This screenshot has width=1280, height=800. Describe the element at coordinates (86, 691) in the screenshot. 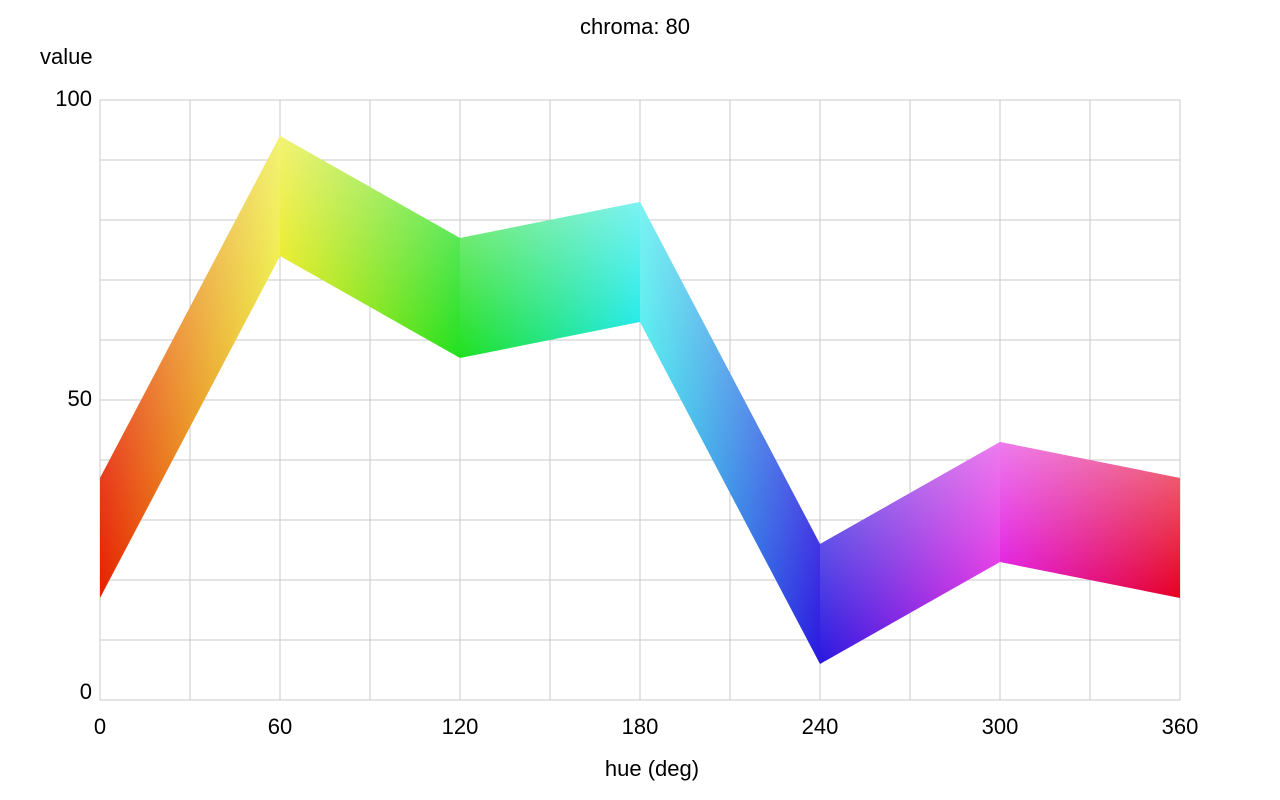

I see `y-tick-label: 0` at that location.